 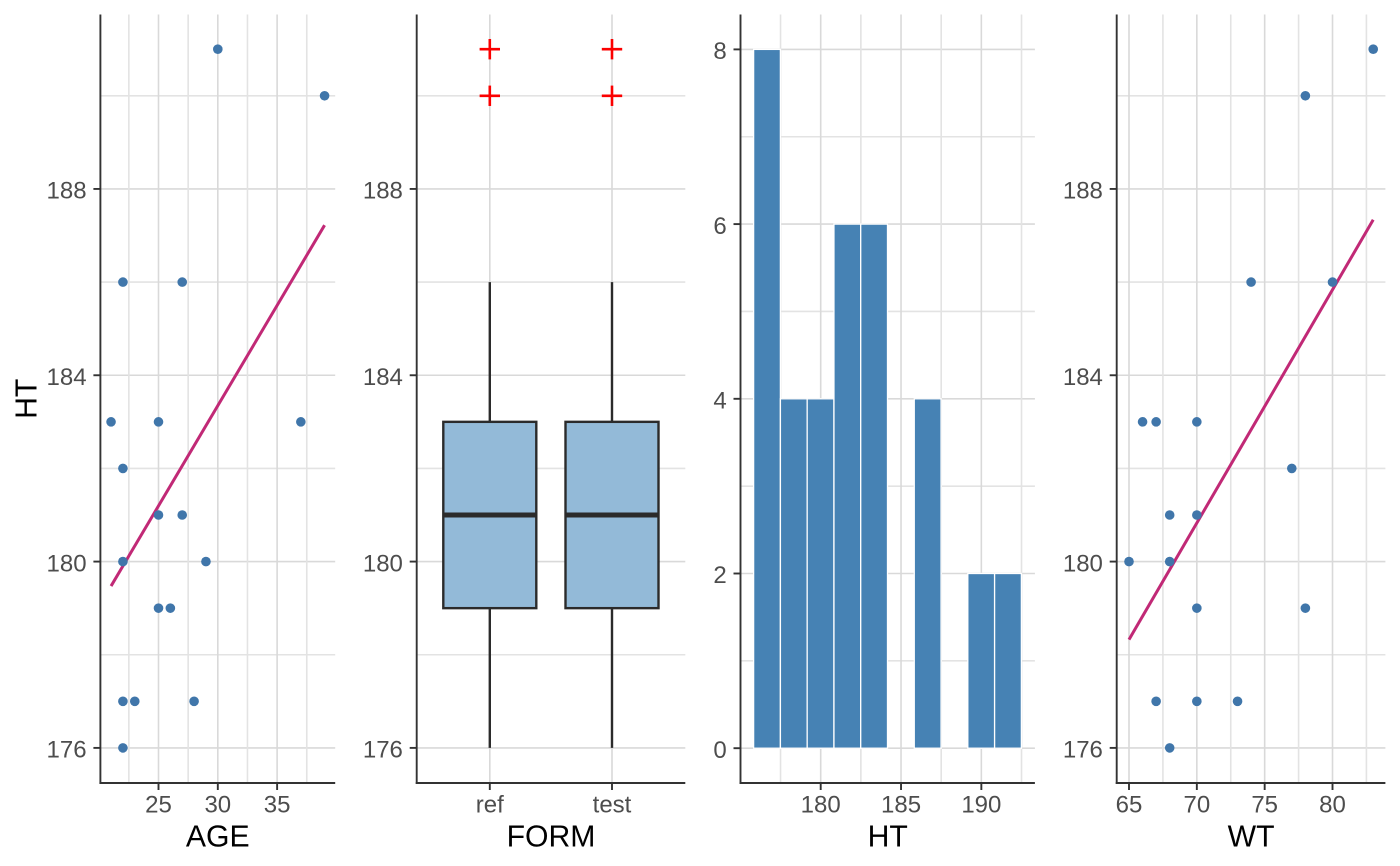 What do you see at coordinates (277, 804) in the screenshot?
I see `svg-text: 35` at bounding box center [277, 804].